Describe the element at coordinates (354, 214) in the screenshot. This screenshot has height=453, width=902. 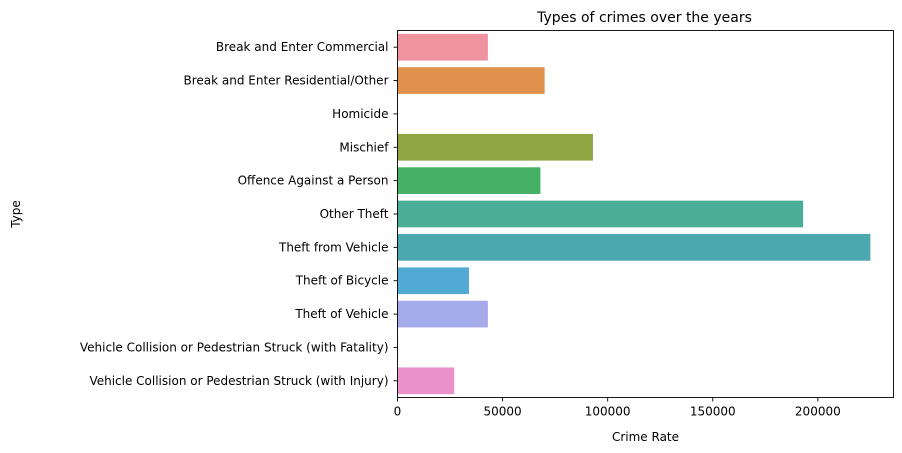
I see `category-label-5: Other Theft` at that location.